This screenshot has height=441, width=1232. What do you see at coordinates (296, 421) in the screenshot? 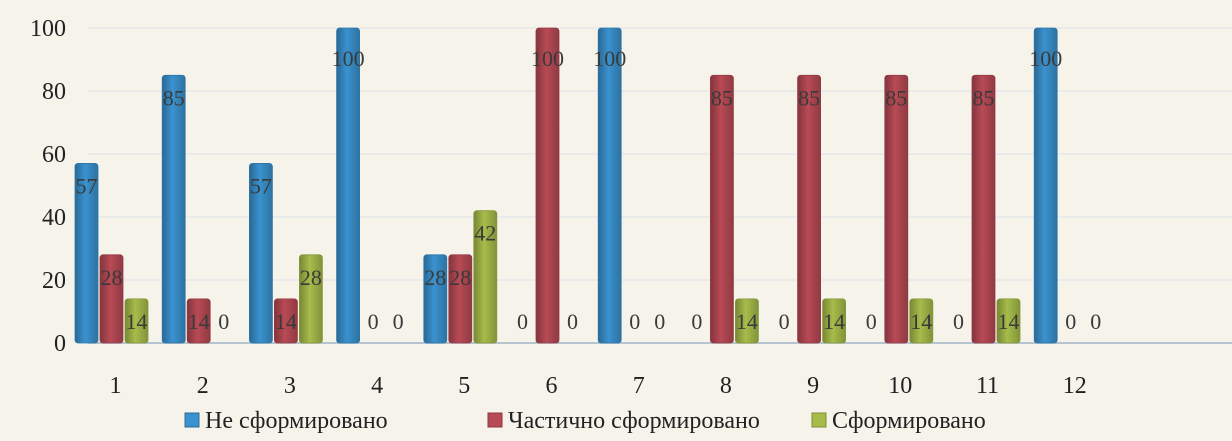
I see `legend-label: Не сформировано` at bounding box center [296, 421].